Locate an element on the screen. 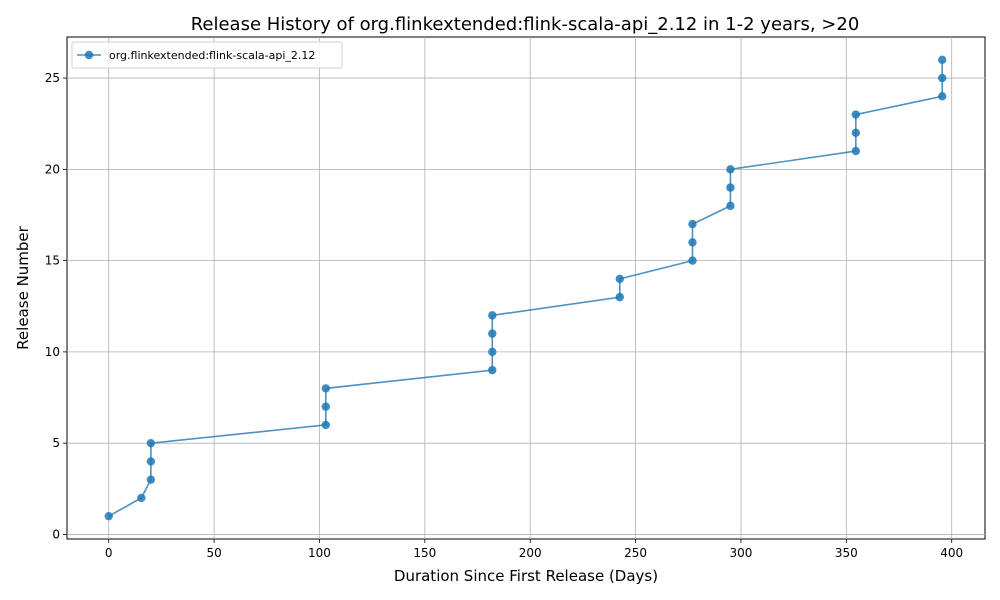  y-tick-label: 0 is located at coordinates (56, 534).